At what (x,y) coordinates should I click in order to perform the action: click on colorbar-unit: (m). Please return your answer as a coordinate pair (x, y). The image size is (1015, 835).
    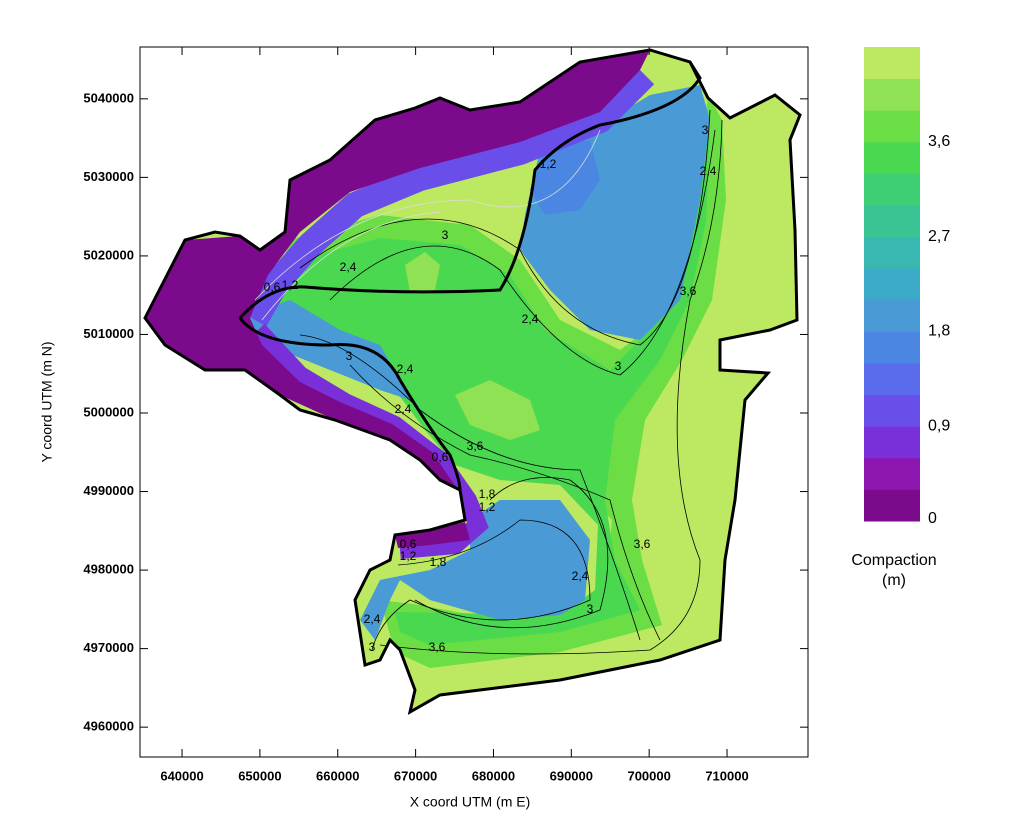
    Looking at the image, I should click on (894, 580).